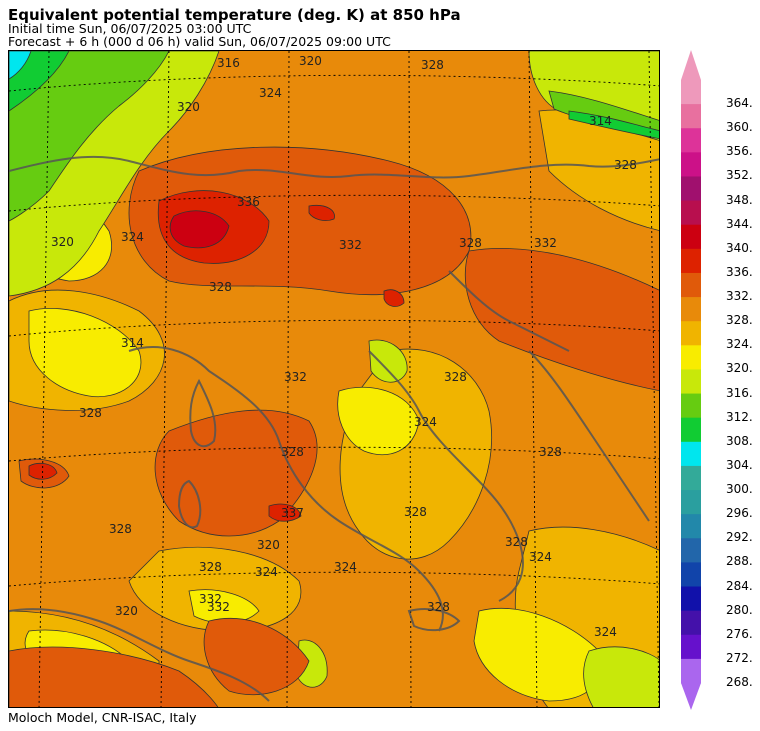  Describe the element at coordinates (739, 609) in the screenshot. I see `colorbar-tick-label: 280.` at that location.